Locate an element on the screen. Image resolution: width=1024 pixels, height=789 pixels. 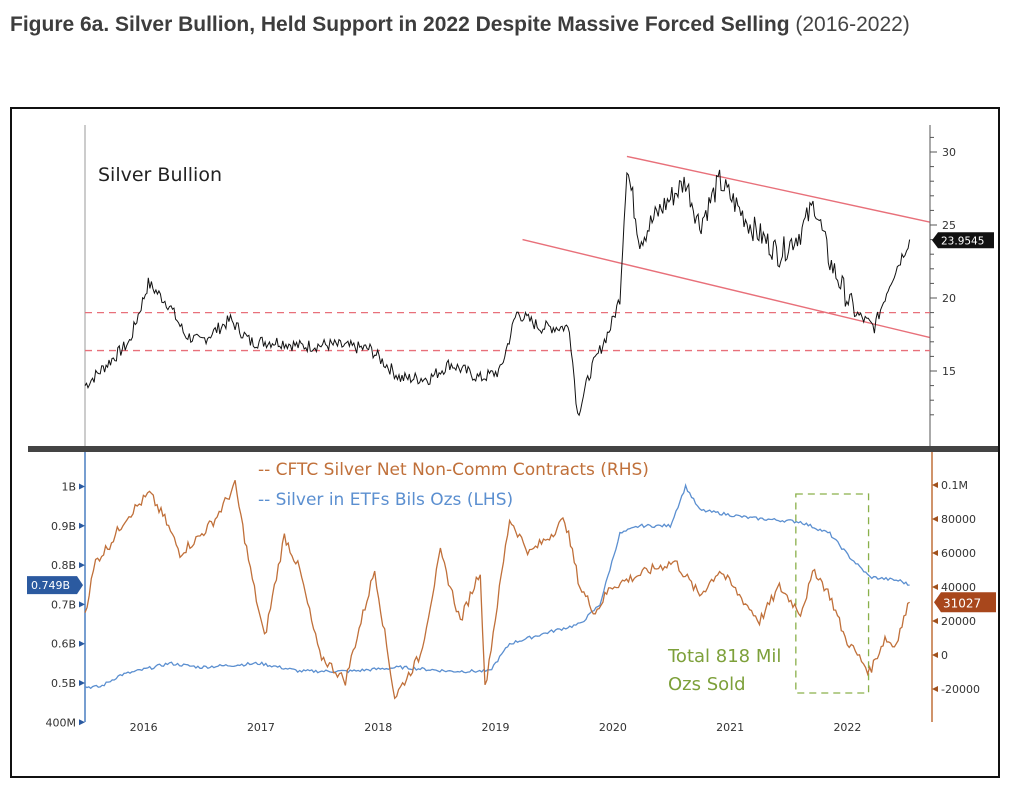
last-price-label: 23.9545 is located at coordinates (962, 241).